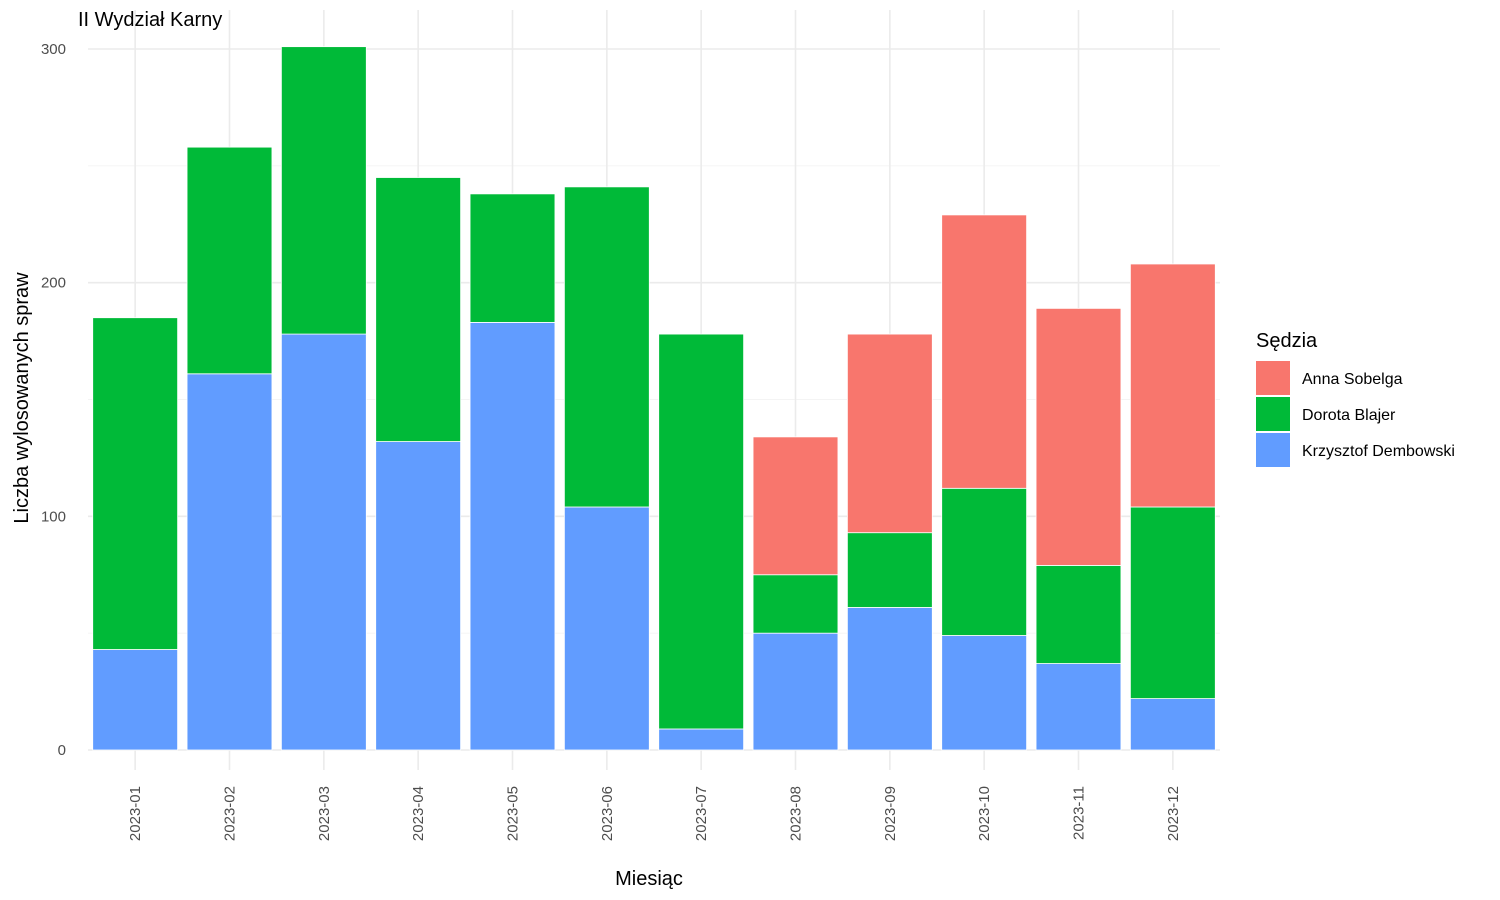 The image size is (1500, 900). What do you see at coordinates (135, 813) in the screenshot?
I see `x-tick-label: 2023-01` at bounding box center [135, 813].